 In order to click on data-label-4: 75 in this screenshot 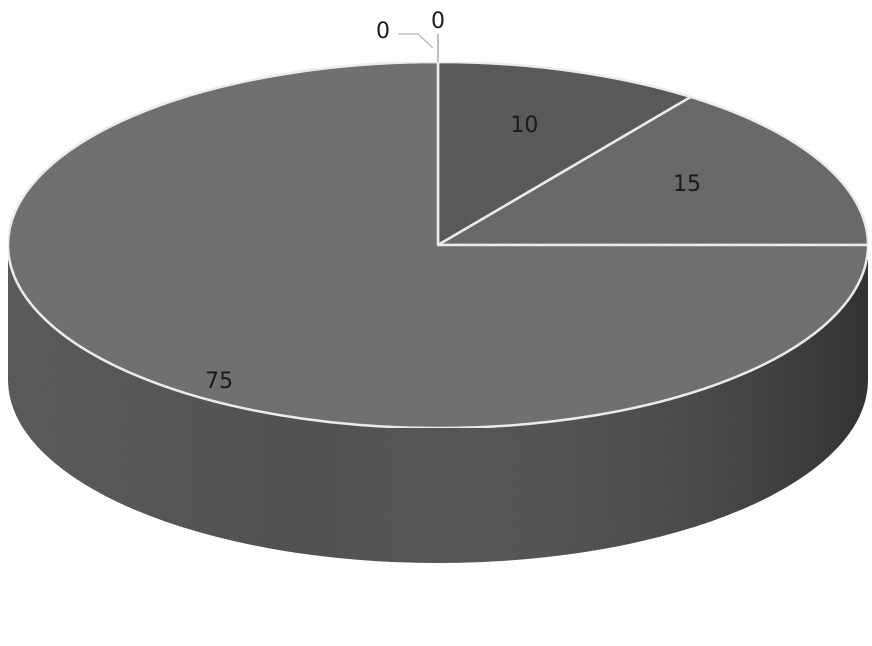, I will do `click(219, 381)`.